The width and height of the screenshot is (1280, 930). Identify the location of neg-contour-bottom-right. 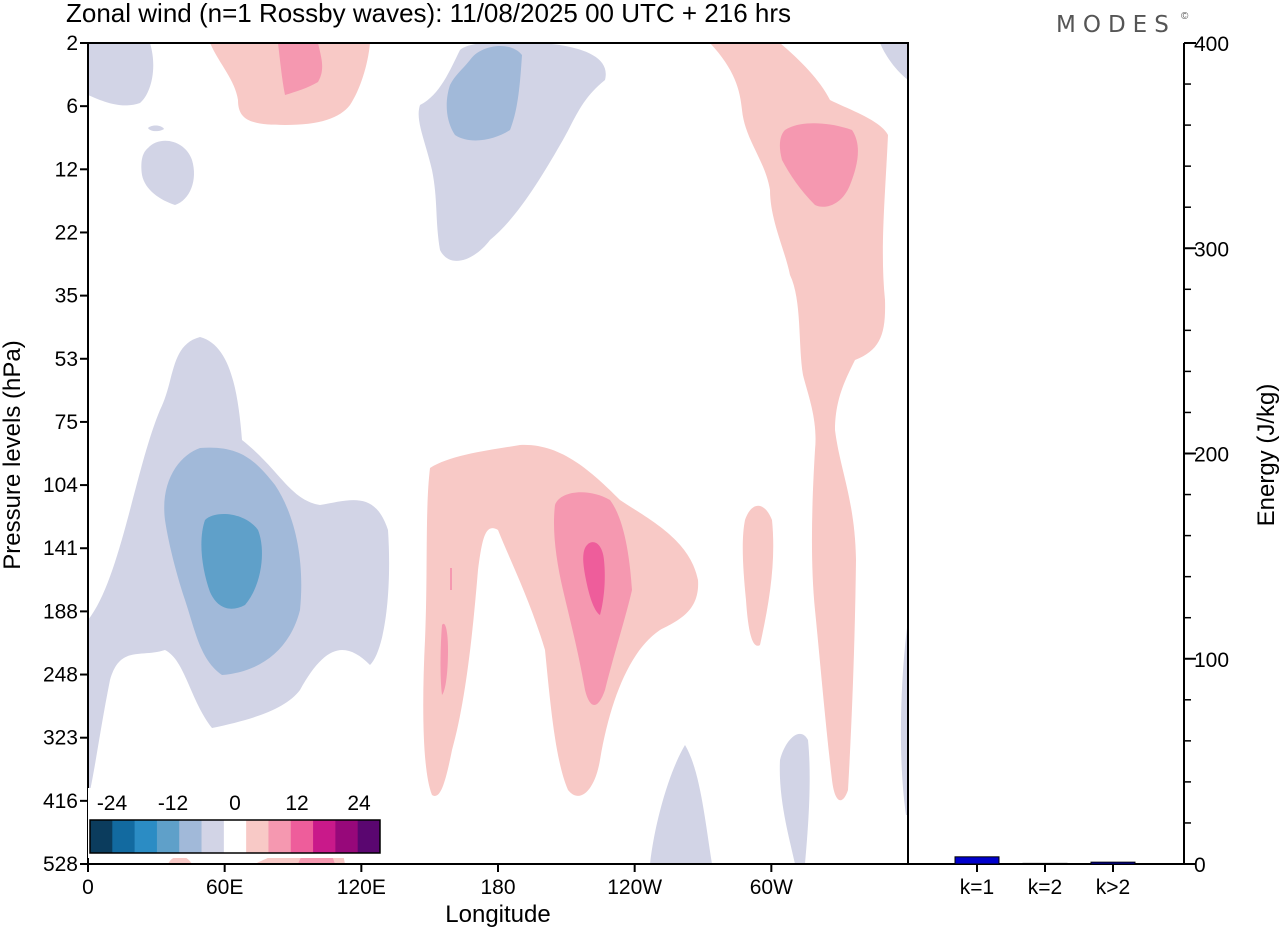
(794, 798).